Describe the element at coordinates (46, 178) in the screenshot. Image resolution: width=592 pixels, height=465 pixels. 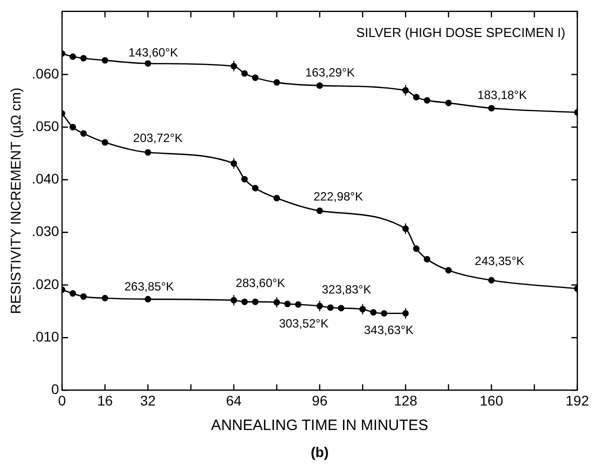
I see `y-tick-label: .040` at that location.